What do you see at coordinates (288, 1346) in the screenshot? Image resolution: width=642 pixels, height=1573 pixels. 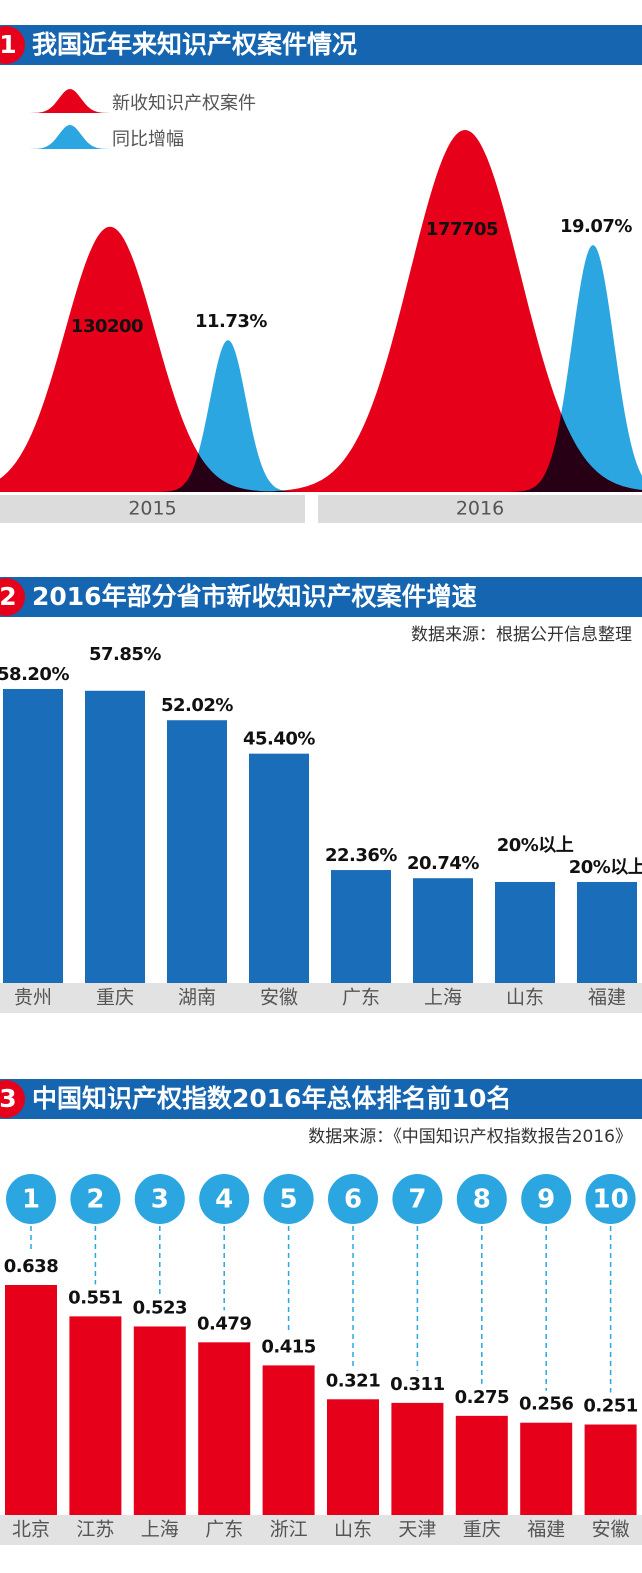 I see `value-label: 0.415` at bounding box center [288, 1346].